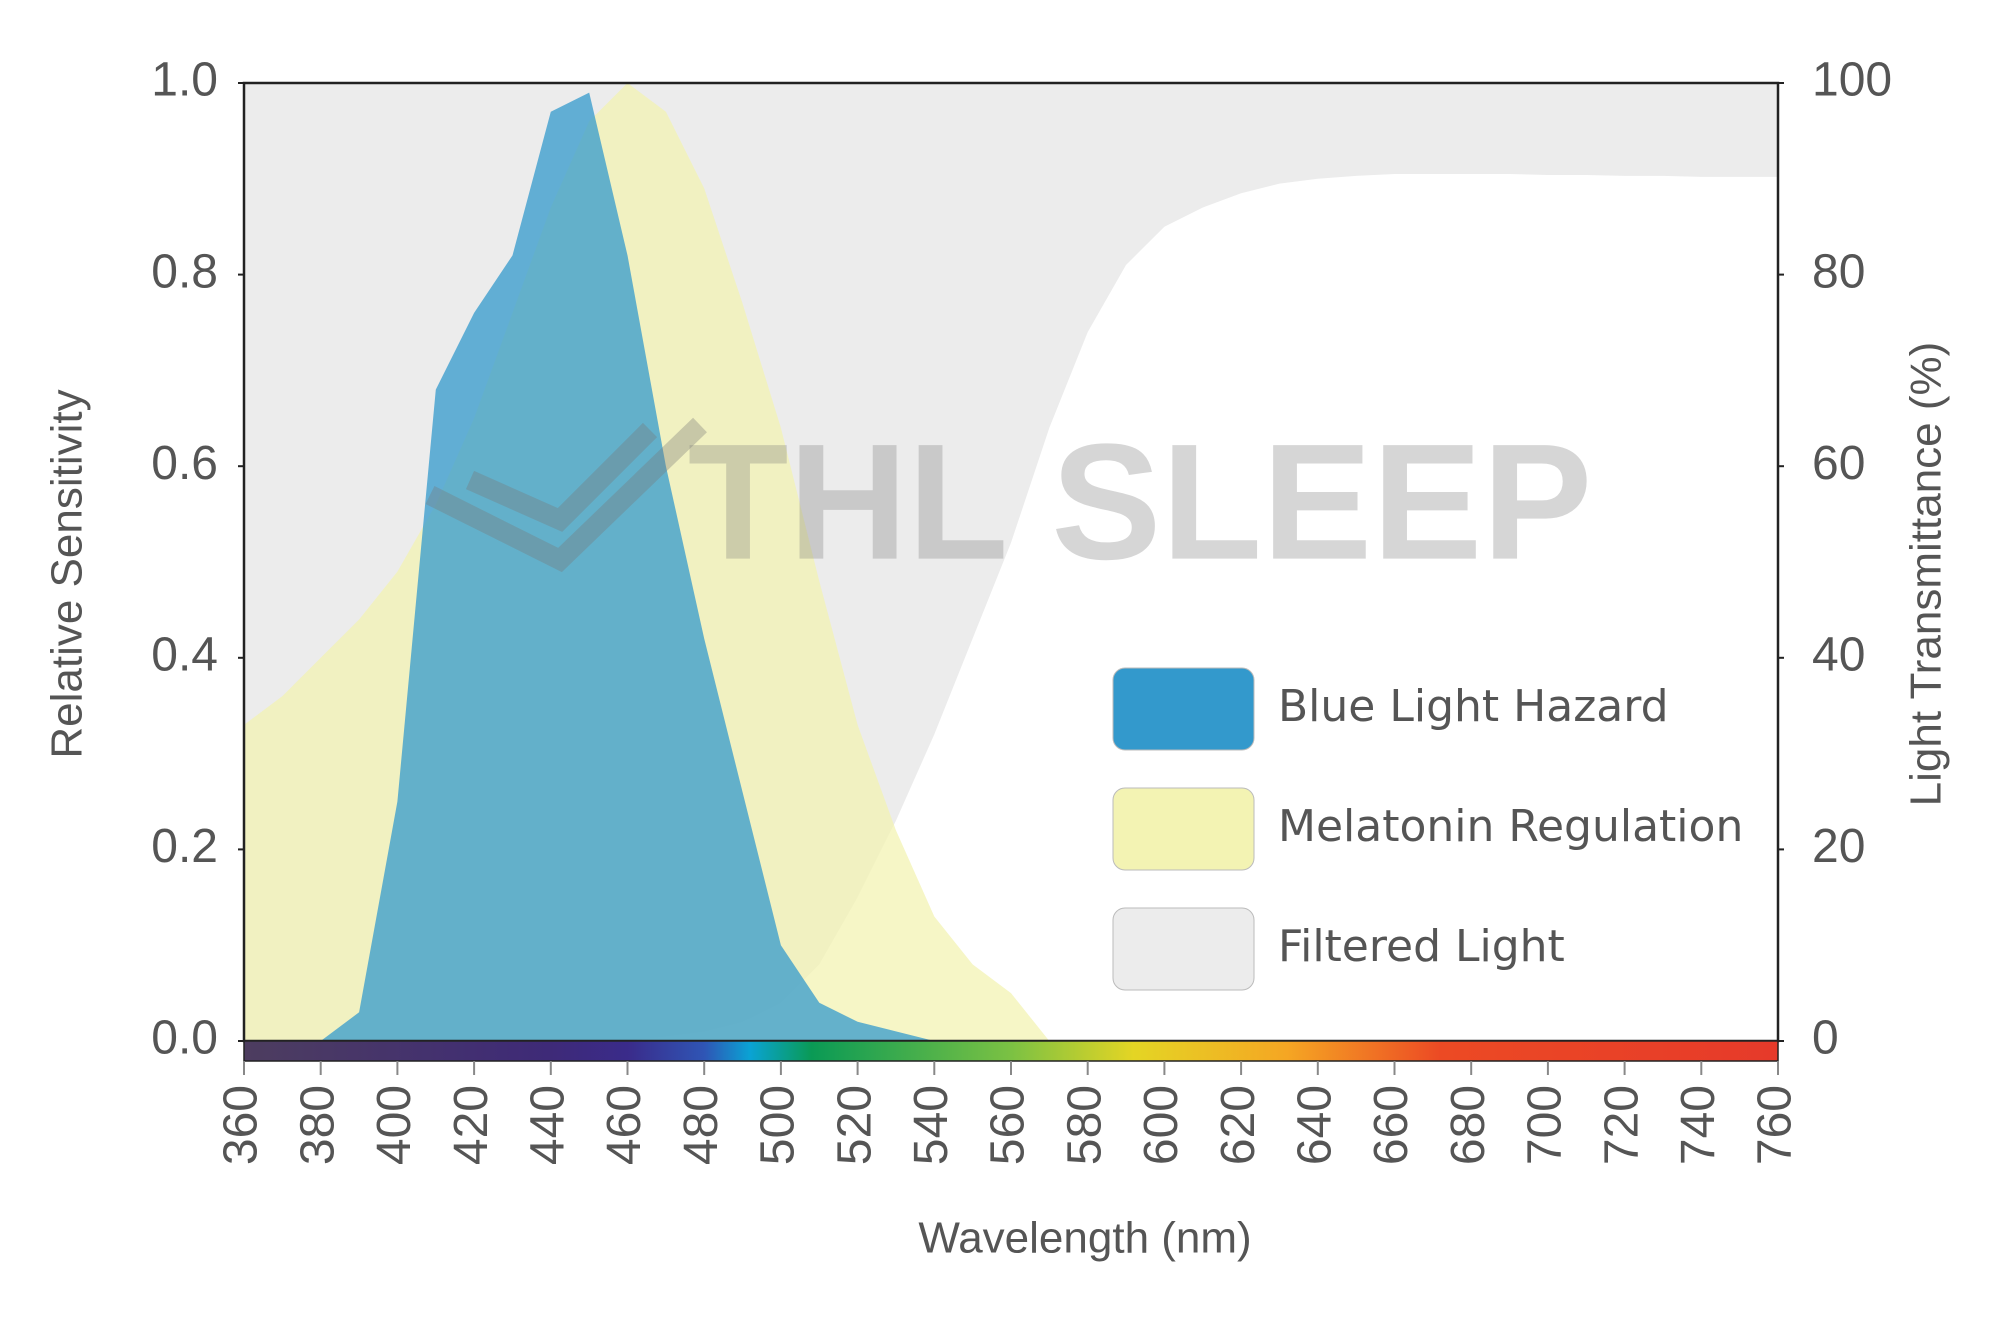  What do you see at coordinates (1473, 706) in the screenshot?
I see `legend-label: Blue Light Hazard` at bounding box center [1473, 706].